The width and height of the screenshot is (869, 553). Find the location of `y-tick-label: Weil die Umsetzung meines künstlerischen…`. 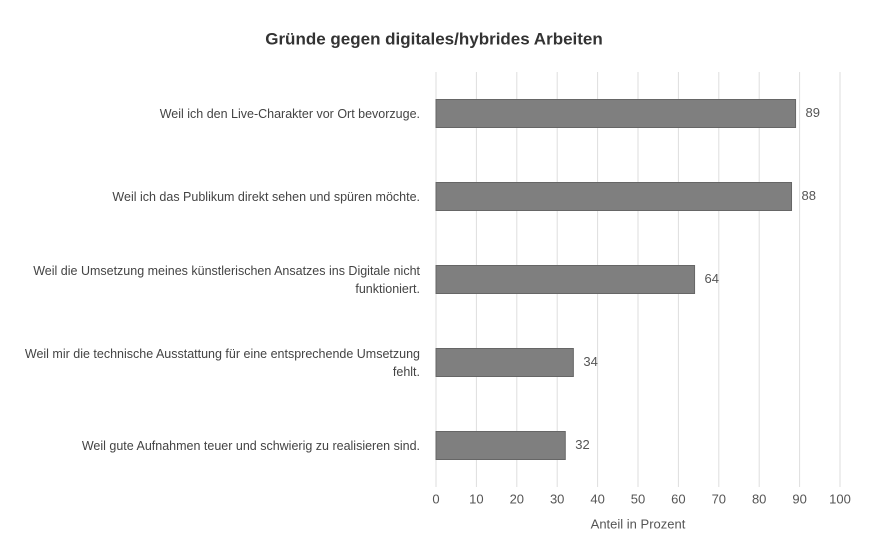

y-tick-label: Weil die Umsetzung meines künstlerischen… is located at coordinates (226, 279).